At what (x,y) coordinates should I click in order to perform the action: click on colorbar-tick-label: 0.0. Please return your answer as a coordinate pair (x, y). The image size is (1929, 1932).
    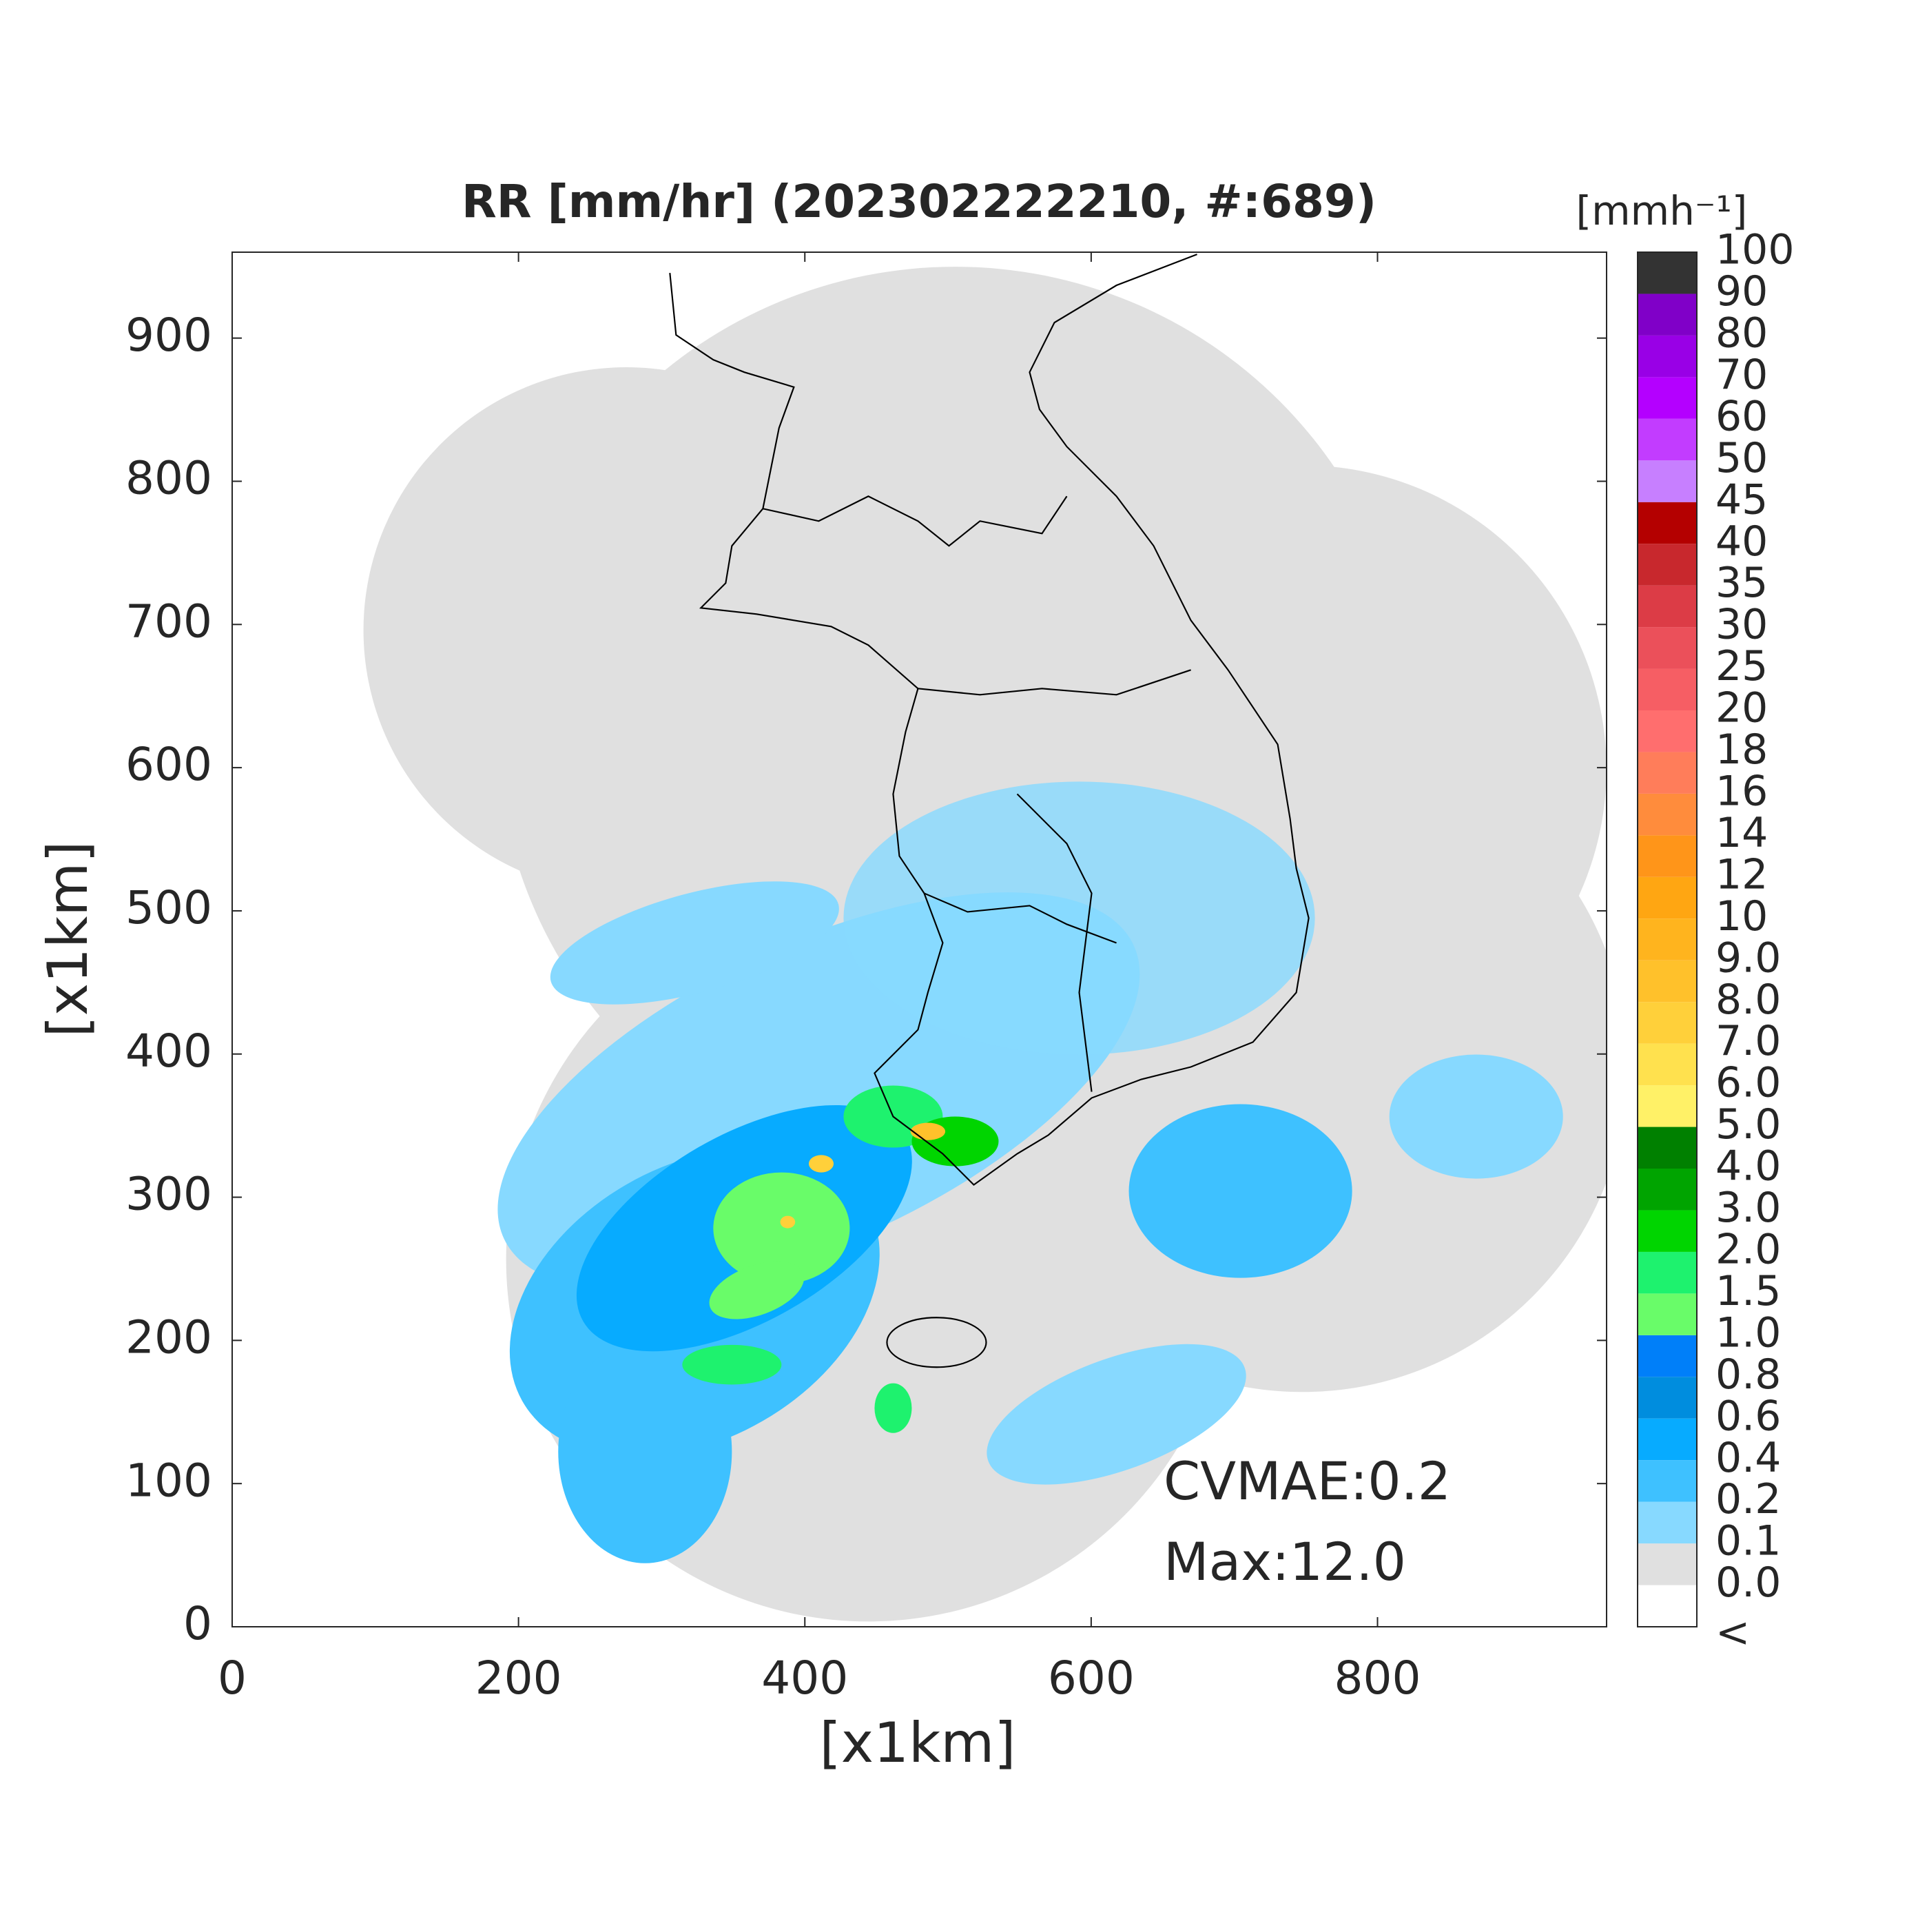
    Looking at the image, I should click on (1748, 1583).